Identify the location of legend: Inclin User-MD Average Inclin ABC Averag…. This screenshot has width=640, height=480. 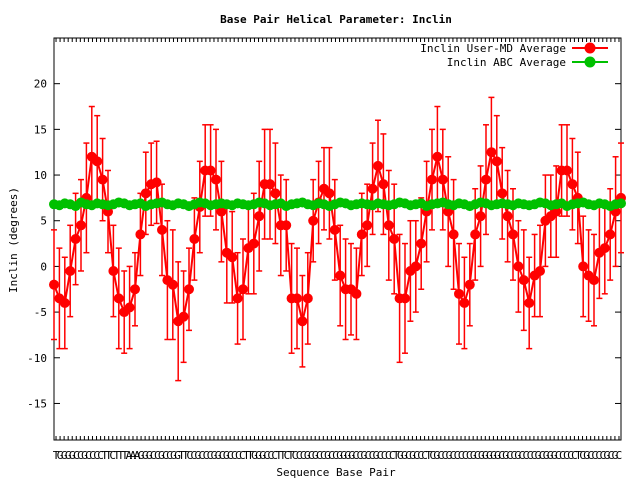
(514, 55).